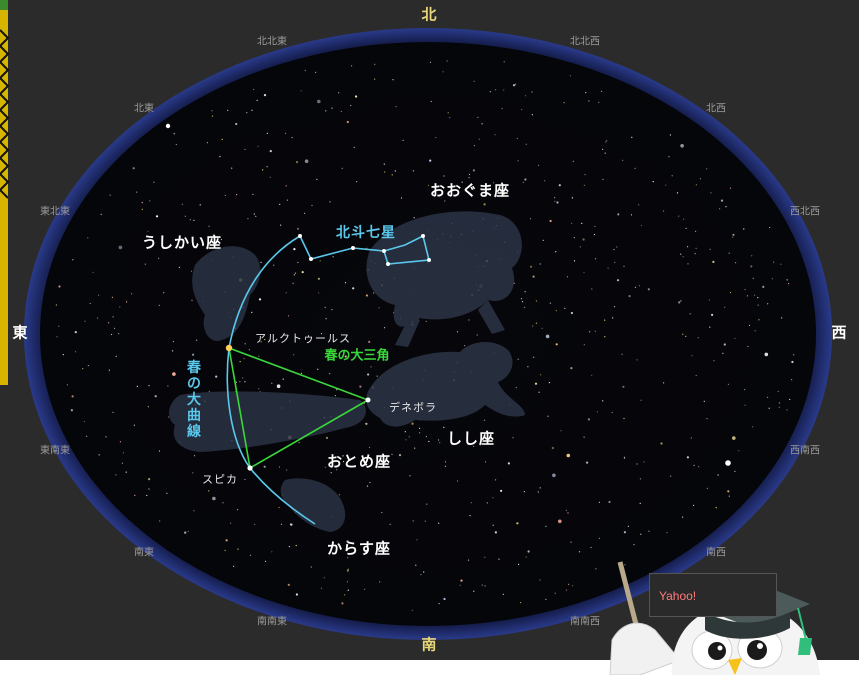  I want to click on spring-curve-line, so click(271, 380).